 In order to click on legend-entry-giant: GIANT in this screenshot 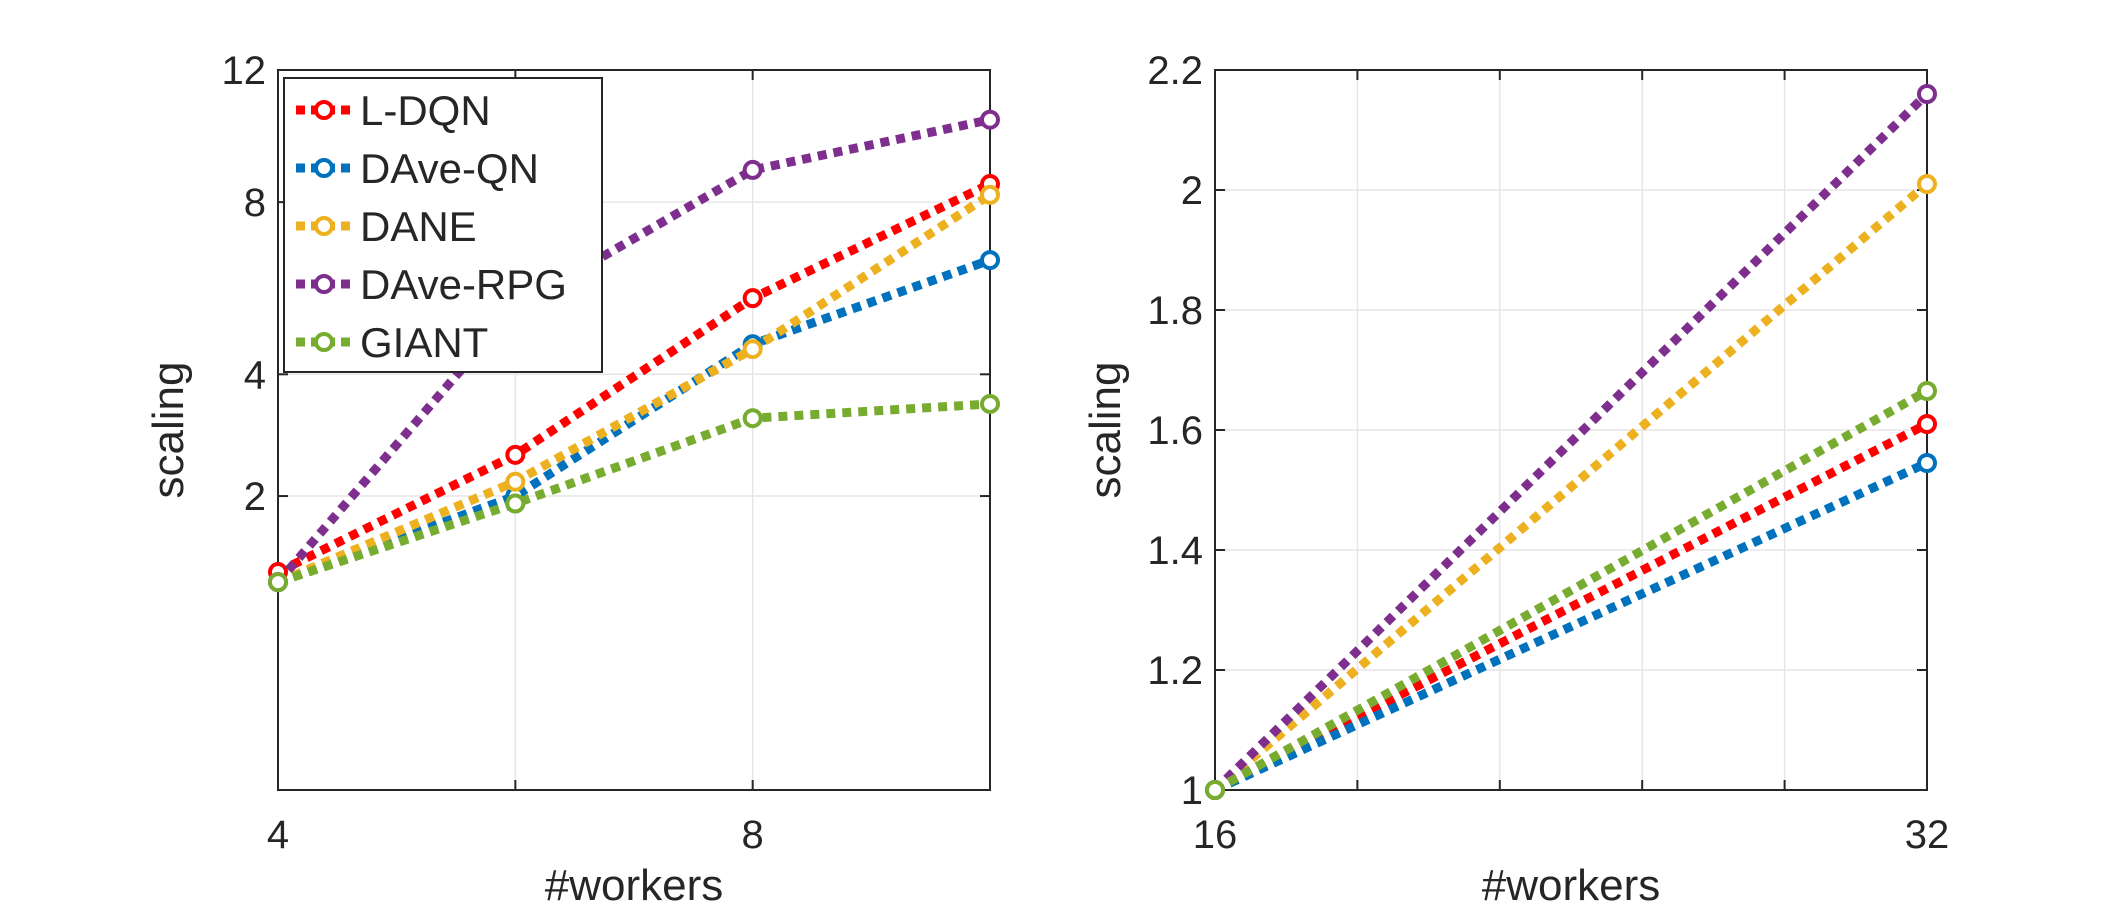, I will do `click(392, 342)`.